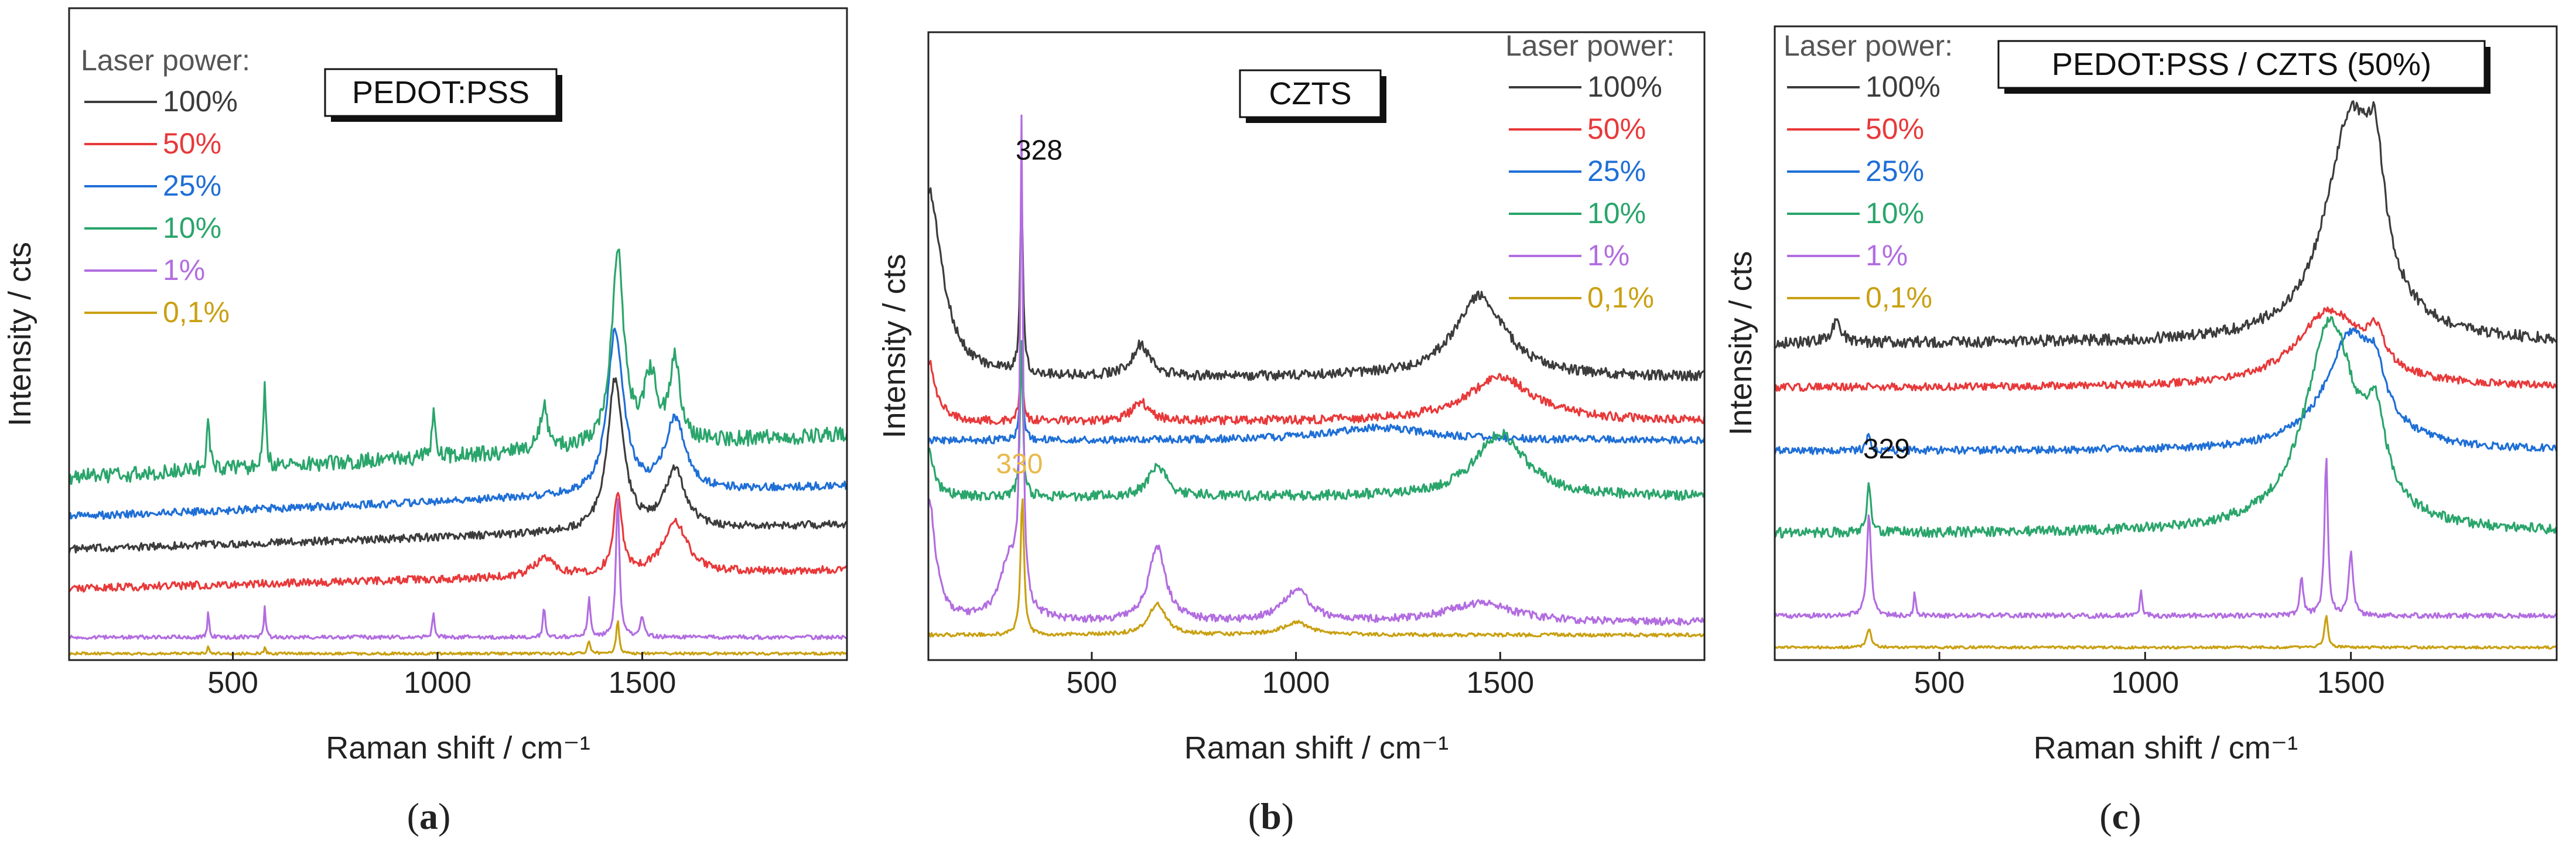 This screenshot has width=2576, height=851. I want to click on annotation-329: 329, so click(1886, 448).